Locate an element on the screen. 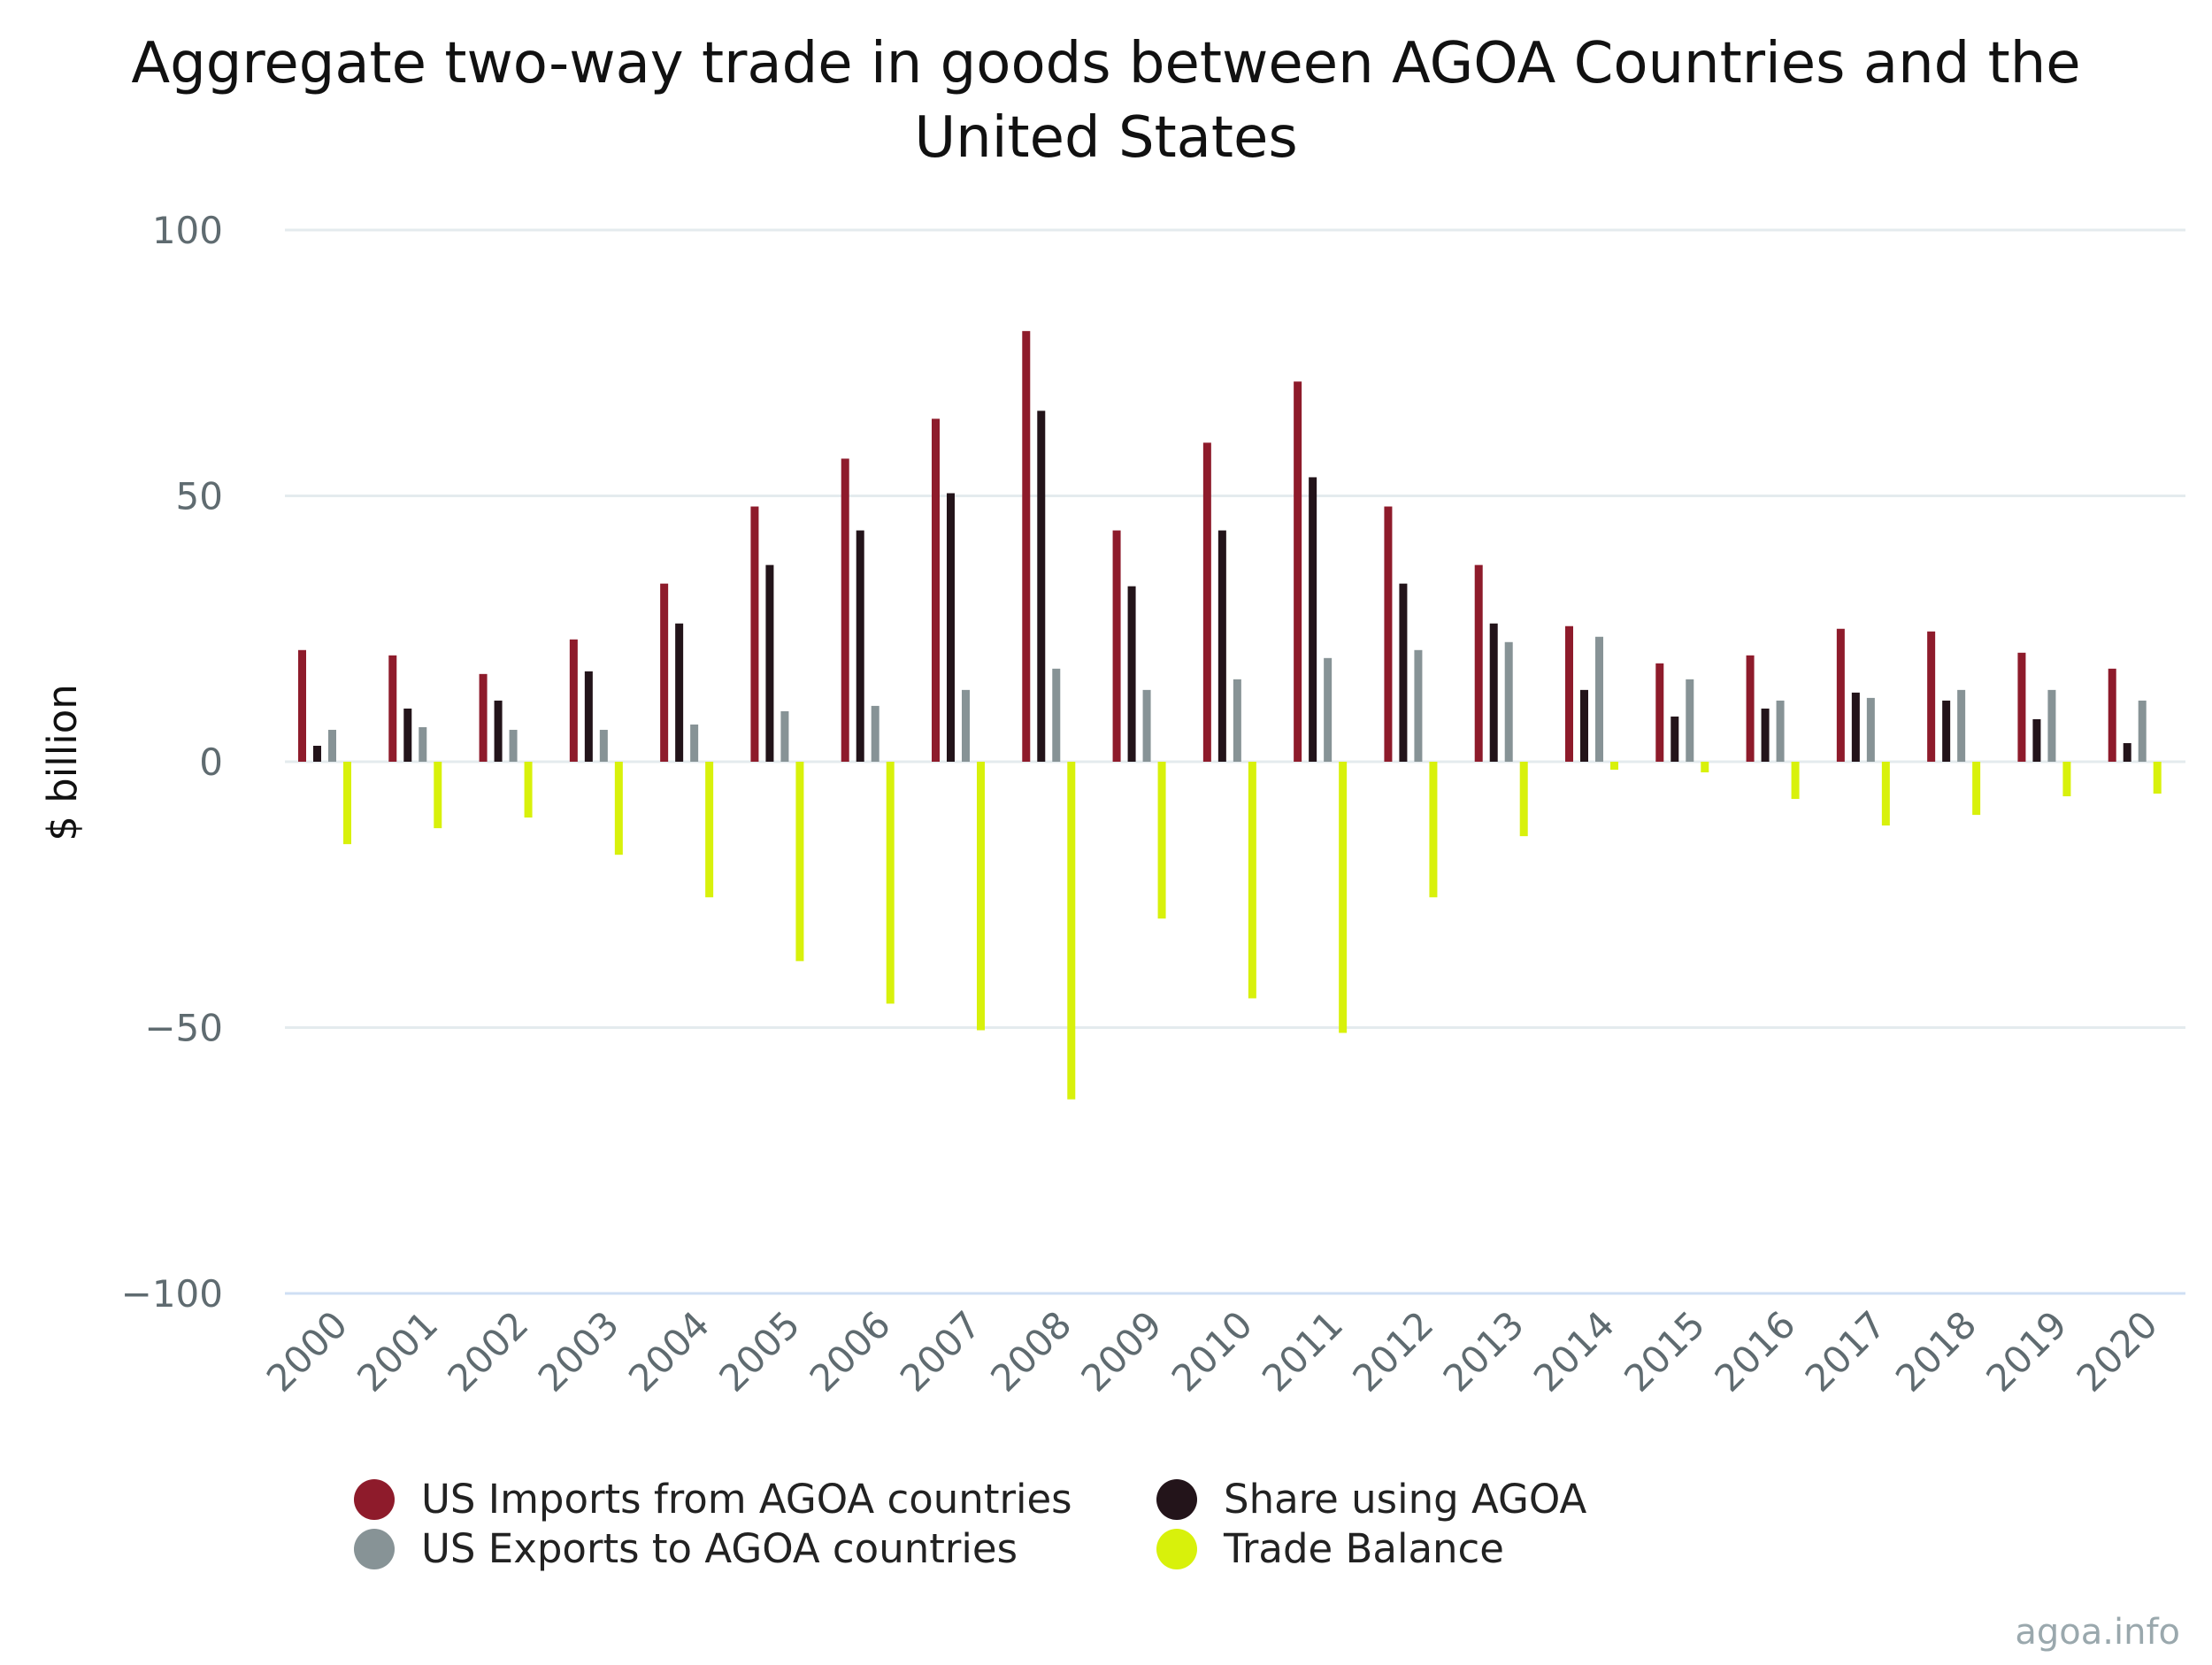 This screenshot has width=2212, height=1665. x-tick-label: 2001 is located at coordinates (398, 1351).